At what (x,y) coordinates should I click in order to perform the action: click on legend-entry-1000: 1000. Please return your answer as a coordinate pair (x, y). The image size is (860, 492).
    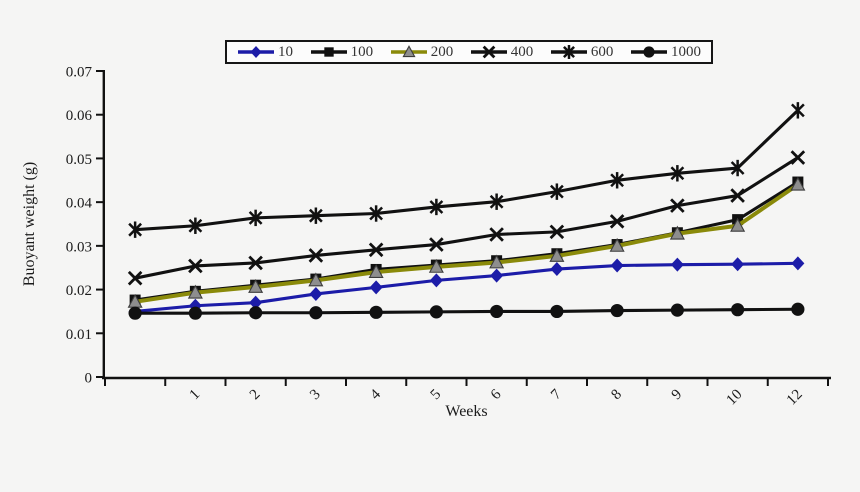
    Looking at the image, I should click on (665, 52).